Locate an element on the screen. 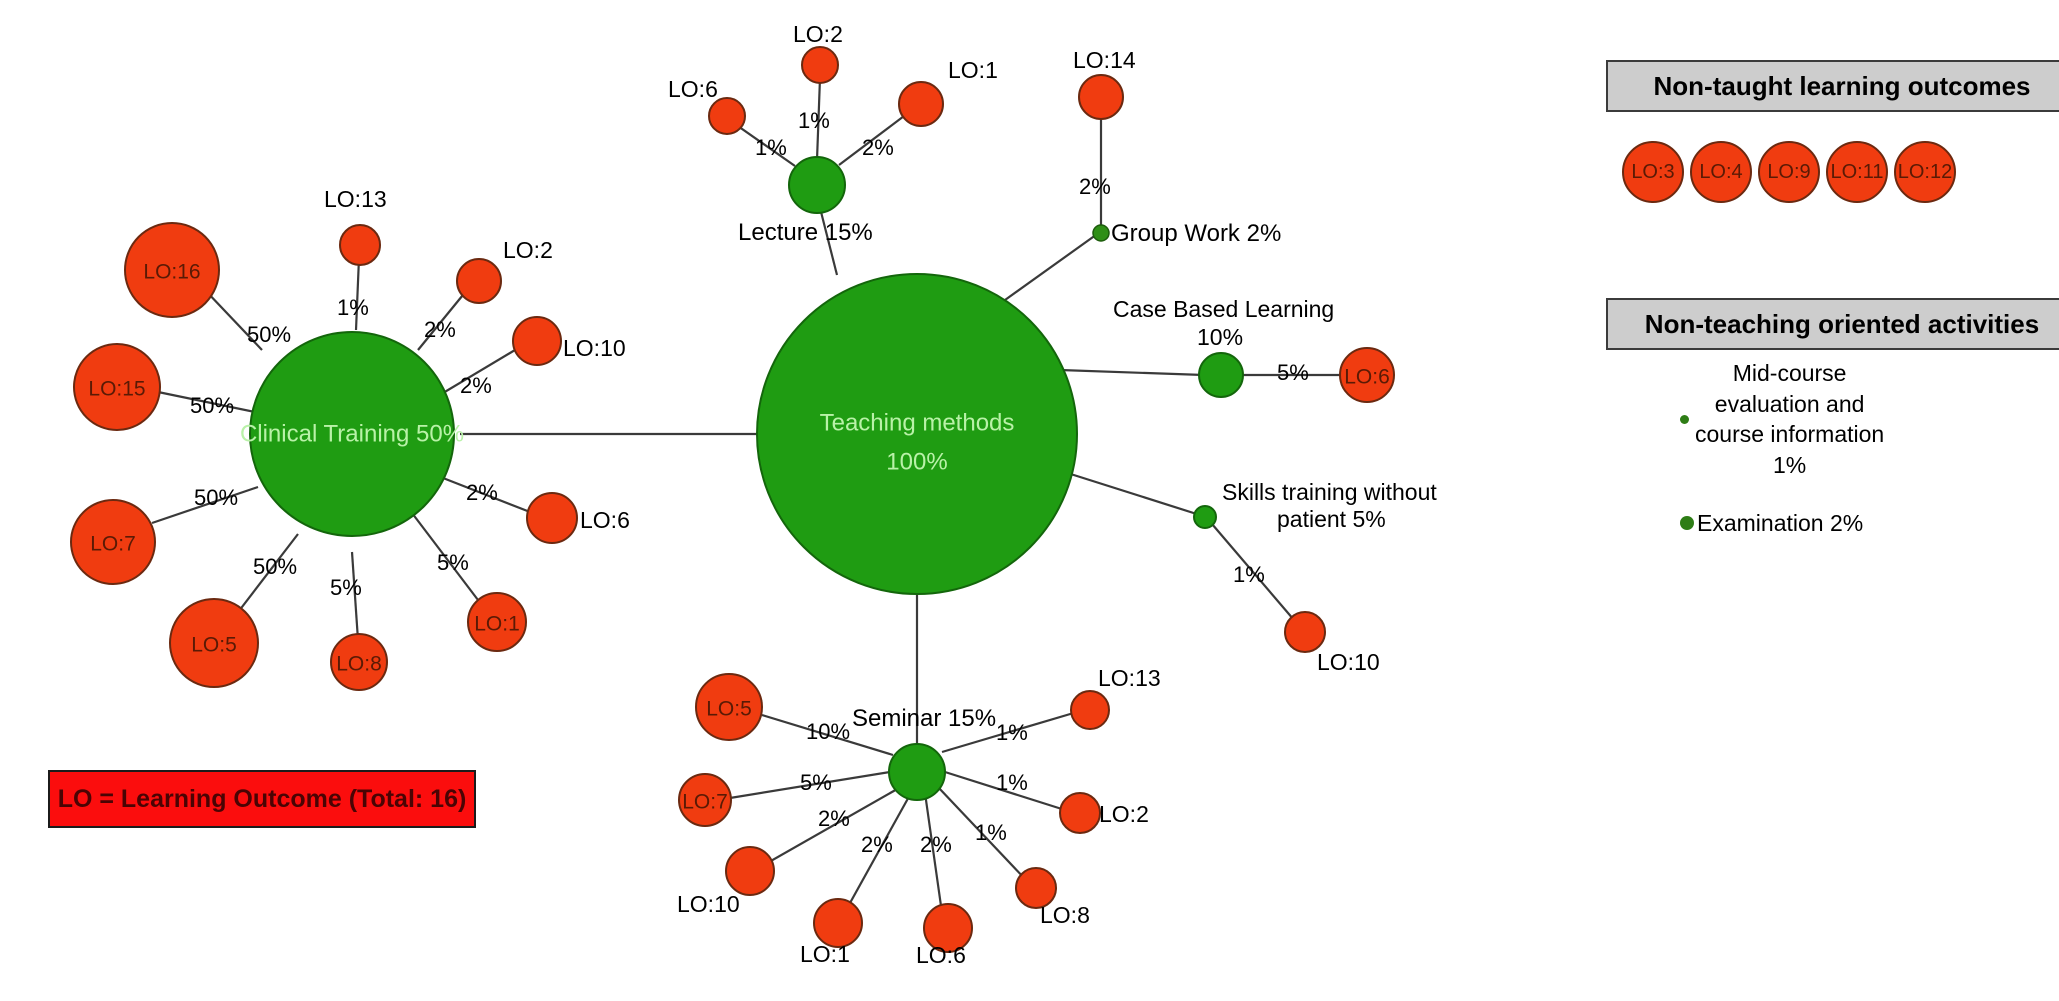  lo-node-cbl-lo6 is located at coordinates (1367, 375).